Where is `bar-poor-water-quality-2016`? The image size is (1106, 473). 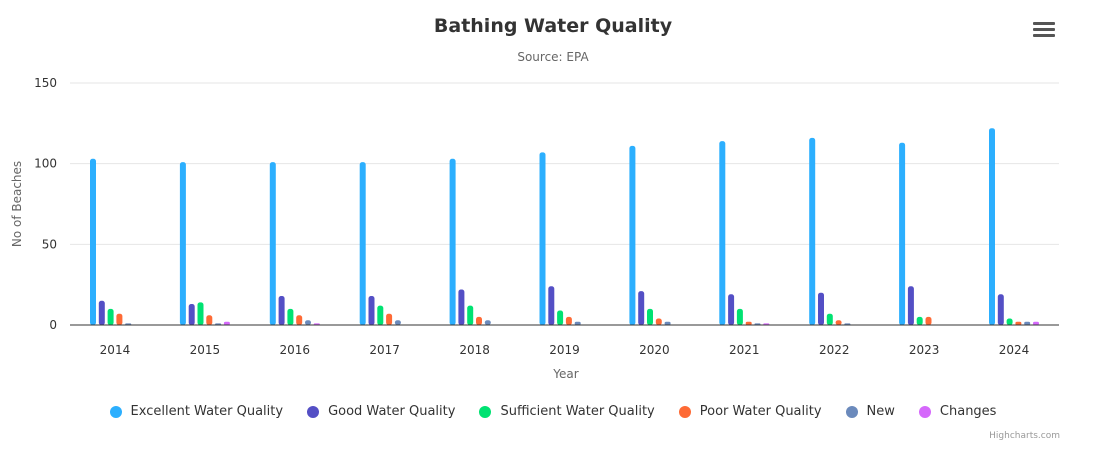
bar-poor-water-quality-2016 is located at coordinates (299, 320).